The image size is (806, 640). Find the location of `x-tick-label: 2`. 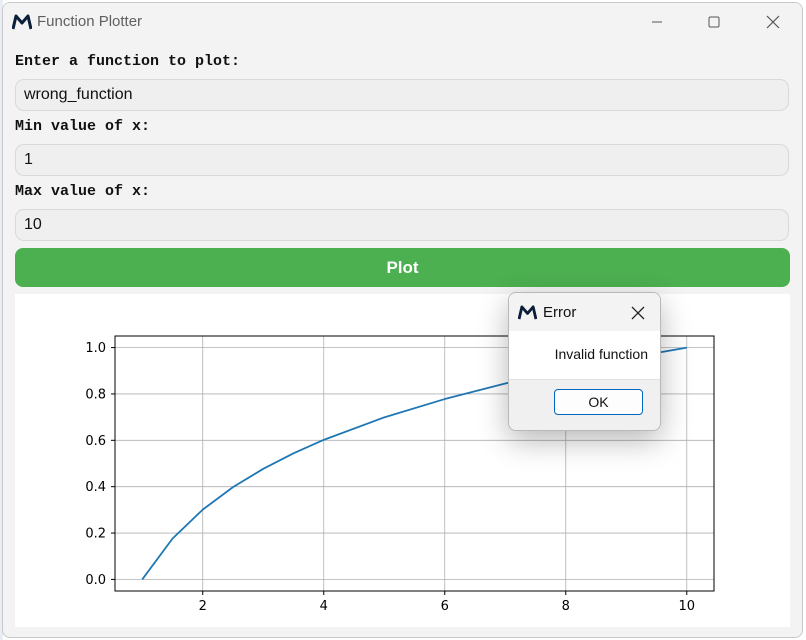

x-tick-label: 2 is located at coordinates (203, 606).